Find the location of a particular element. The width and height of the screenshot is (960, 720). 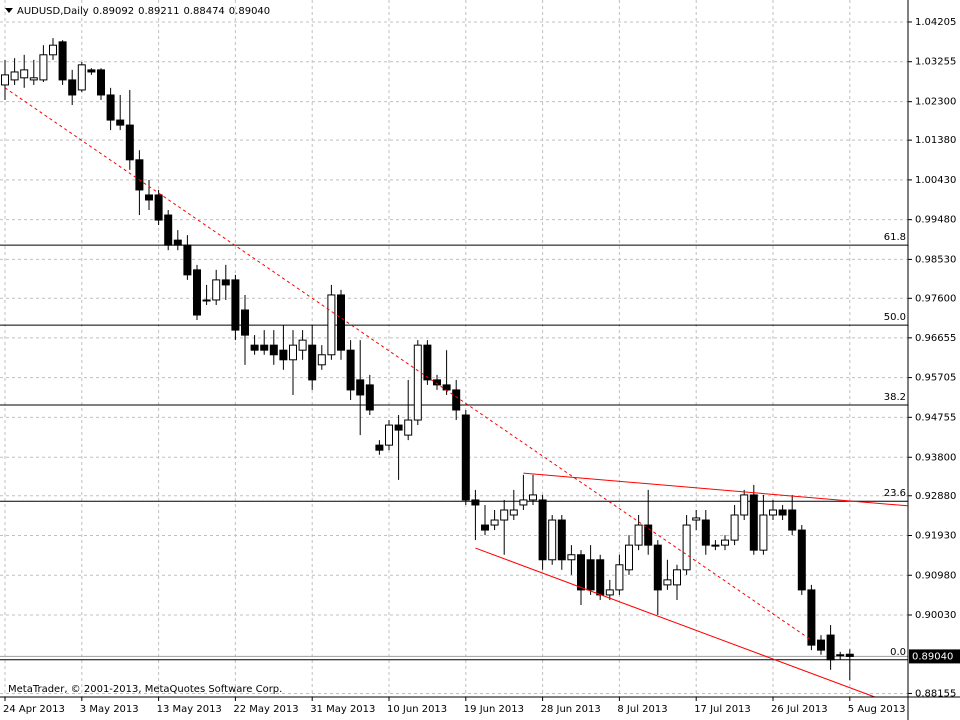

collapse-icon is located at coordinates (9, 10).